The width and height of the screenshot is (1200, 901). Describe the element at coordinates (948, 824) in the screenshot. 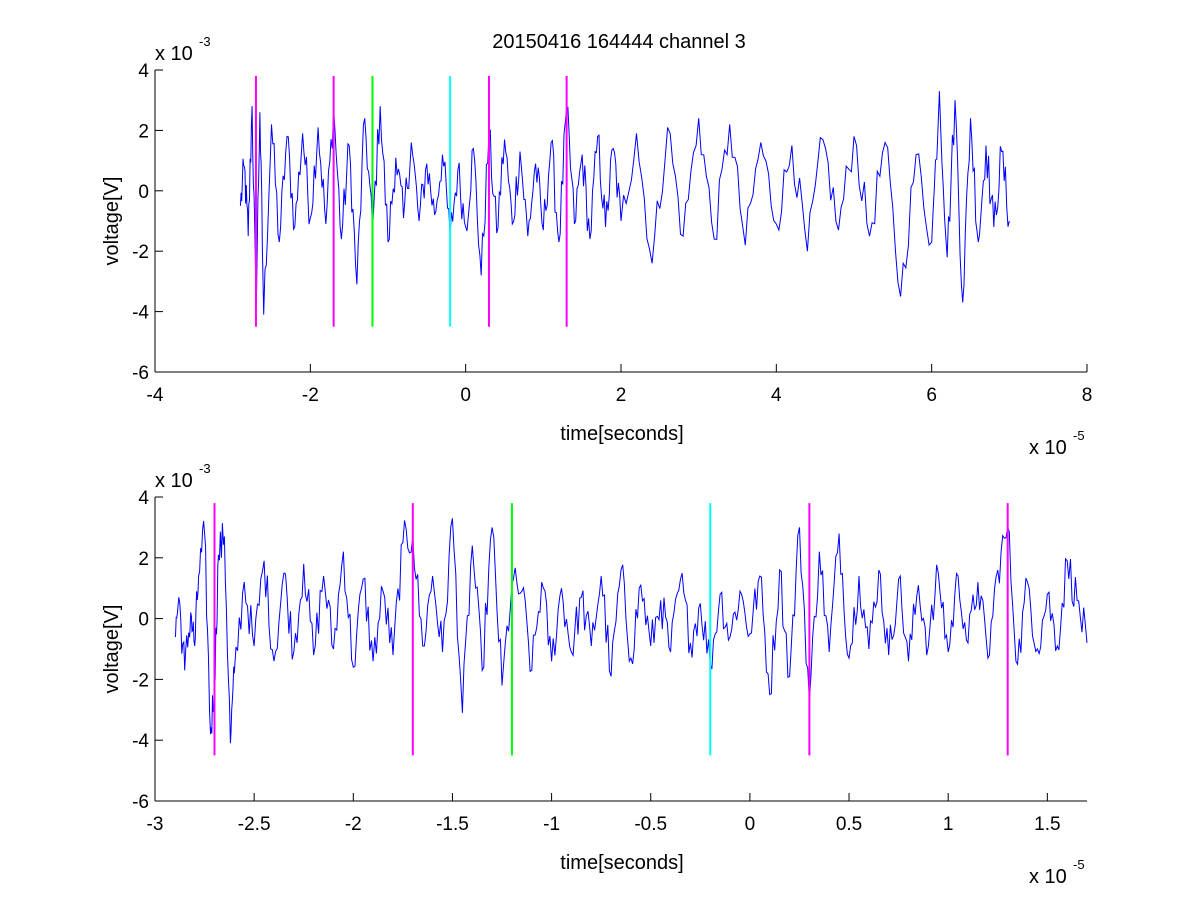

I see `x-tick-label: 1` at that location.